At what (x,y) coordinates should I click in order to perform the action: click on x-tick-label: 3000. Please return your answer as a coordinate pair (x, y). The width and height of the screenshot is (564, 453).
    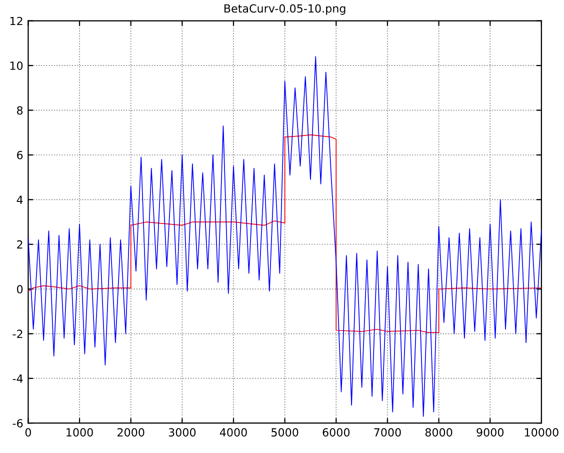
    Looking at the image, I should click on (182, 432).